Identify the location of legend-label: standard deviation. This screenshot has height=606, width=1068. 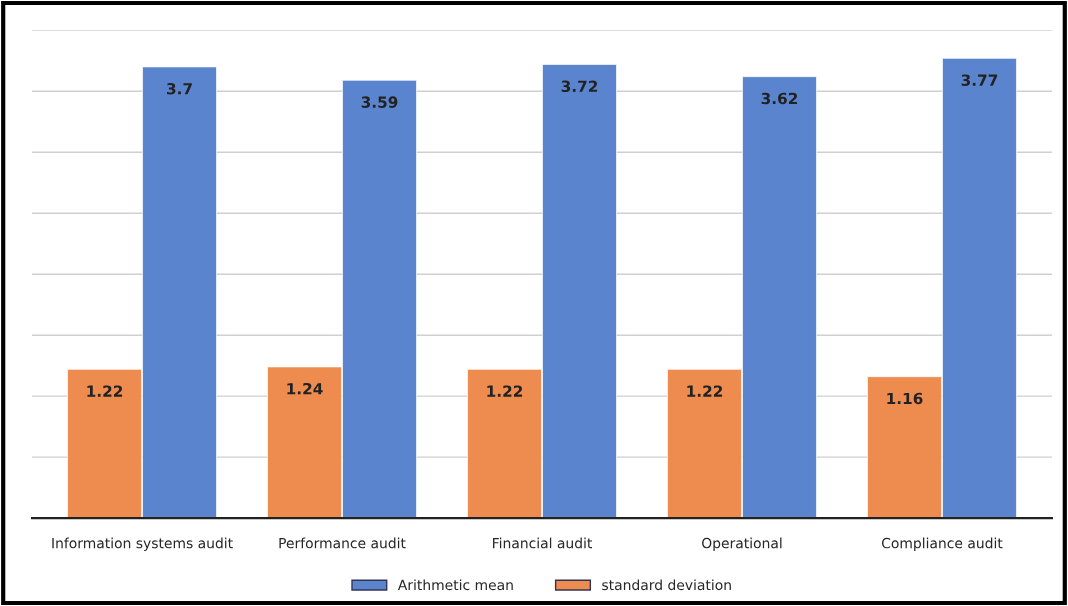
(666, 585).